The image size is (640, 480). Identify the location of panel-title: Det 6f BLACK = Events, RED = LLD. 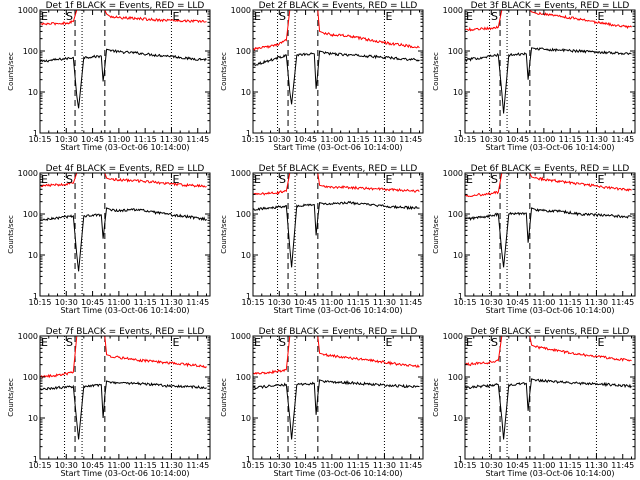
(550, 169).